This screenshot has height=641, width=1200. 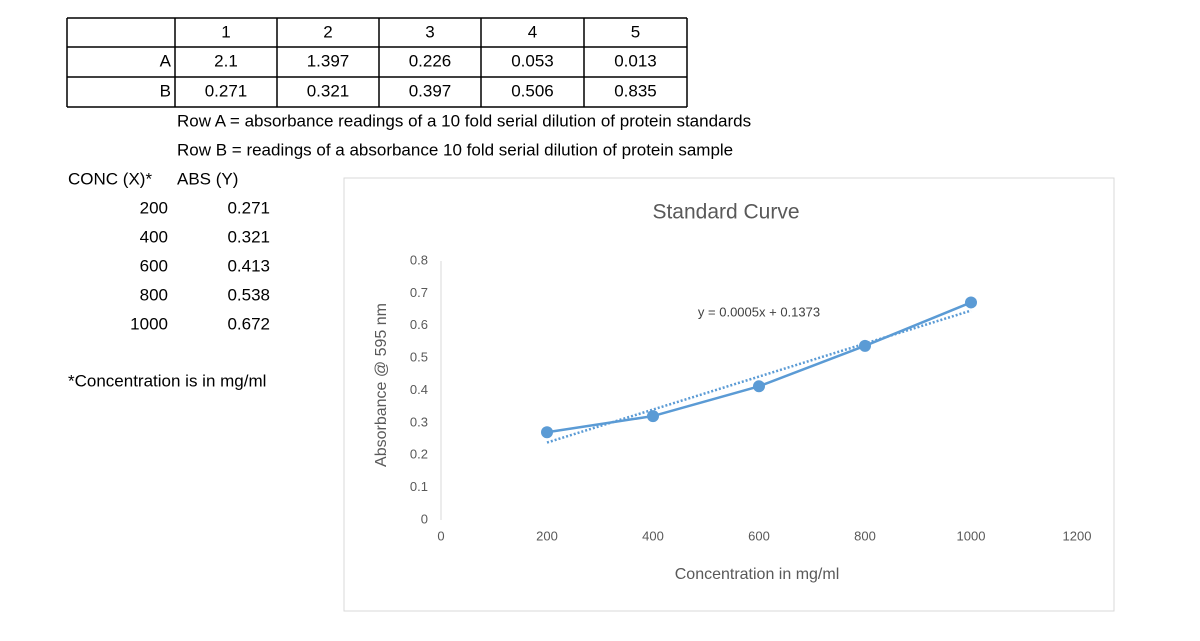 What do you see at coordinates (154, 207) in the screenshot?
I see `conc-cell: 200` at bounding box center [154, 207].